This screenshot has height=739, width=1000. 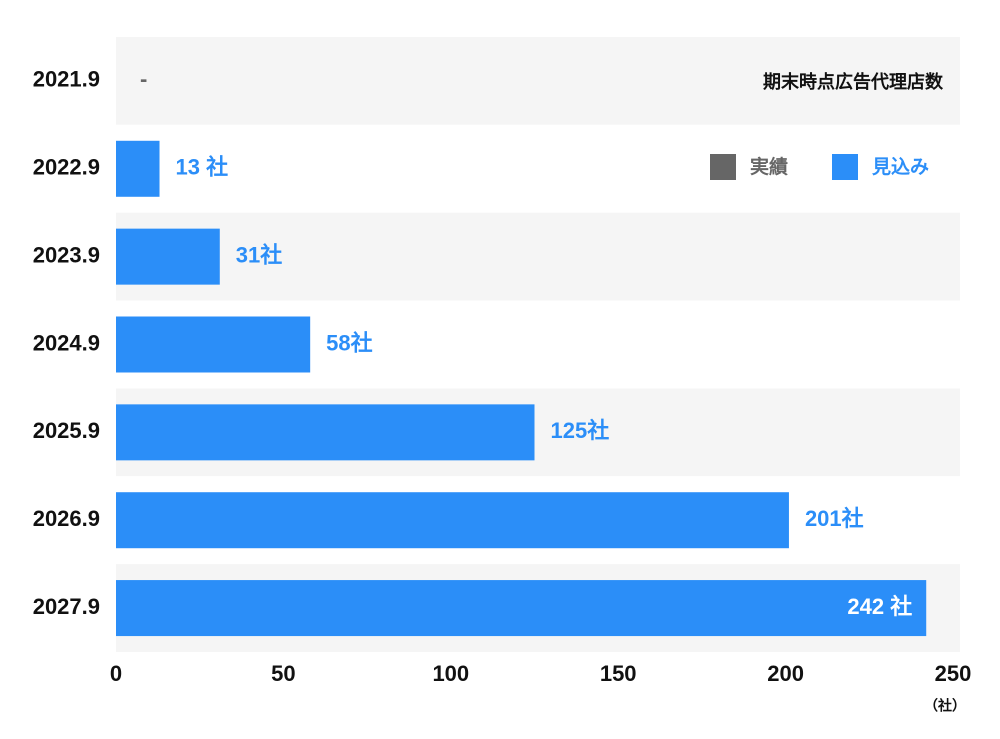 I want to click on x-tick-label: 150, so click(x=618, y=673).